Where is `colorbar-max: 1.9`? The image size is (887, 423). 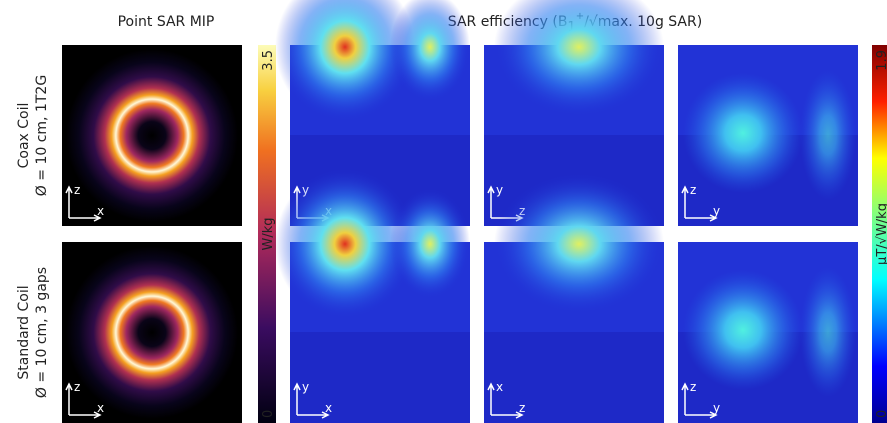 colorbar-max: 1.9 is located at coordinates (881, 60).